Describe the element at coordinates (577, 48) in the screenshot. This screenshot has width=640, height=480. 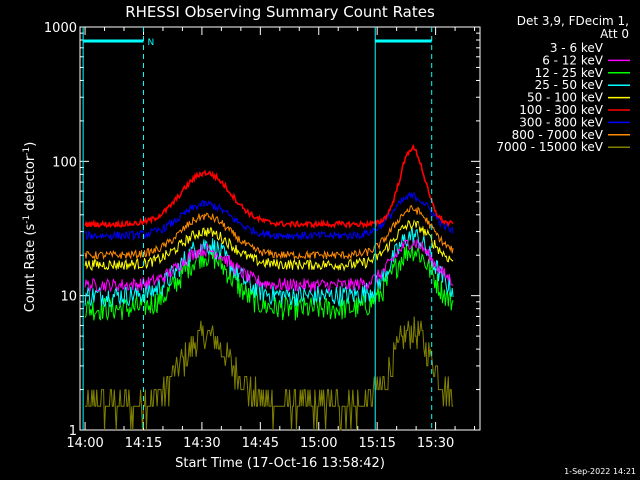
I see `legend-entry-label: 3 - 6 keV` at that location.